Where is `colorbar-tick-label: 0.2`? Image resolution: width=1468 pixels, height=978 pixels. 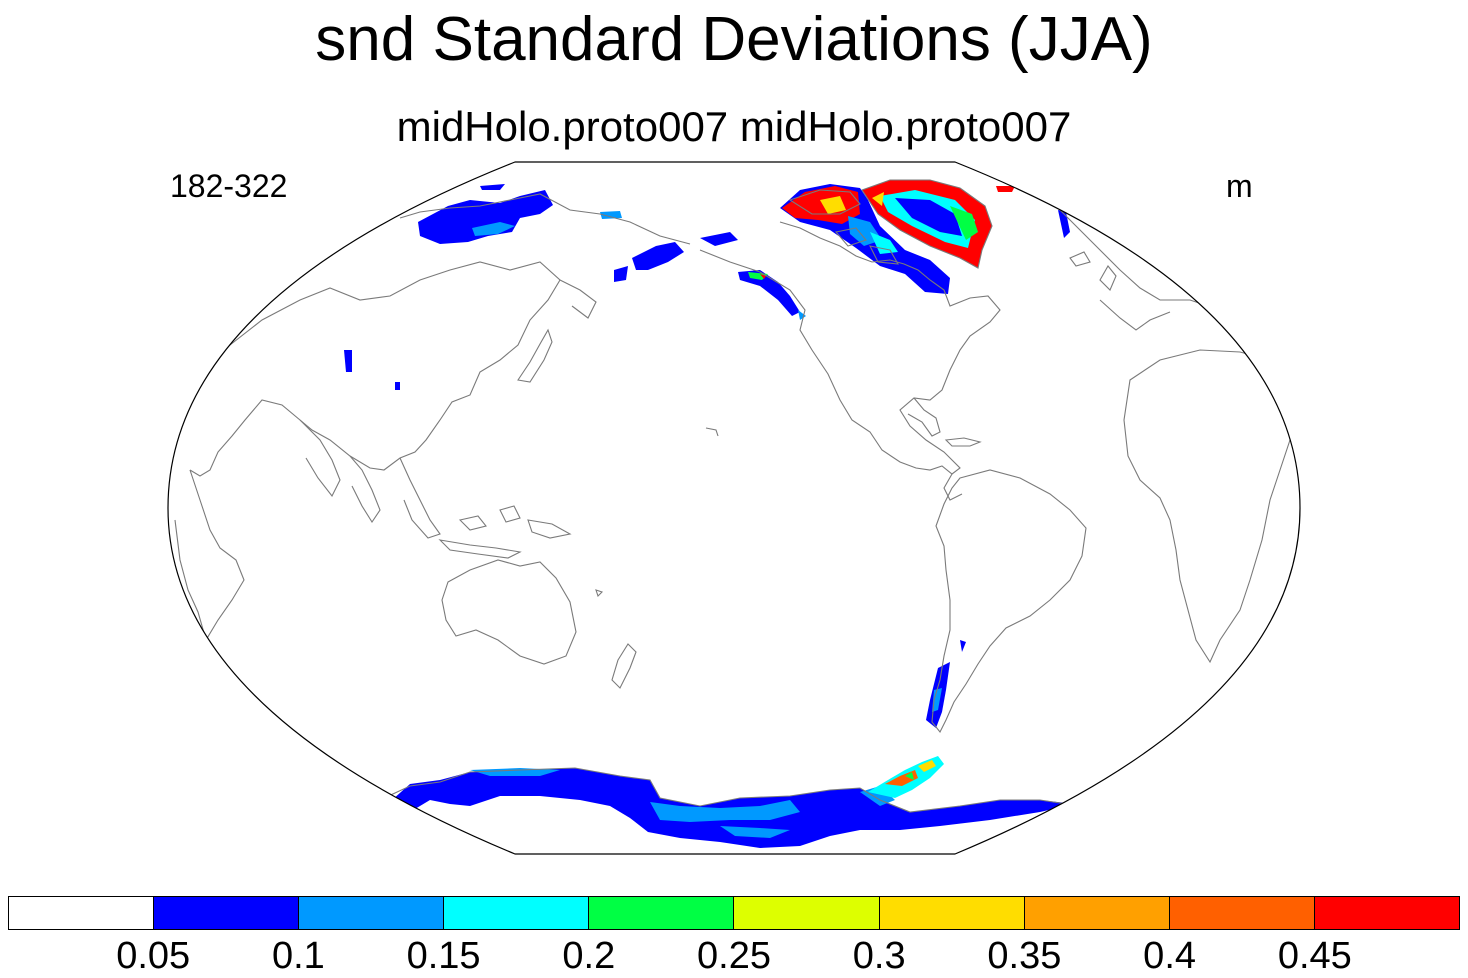 colorbar-tick-label: 0.2 is located at coordinates (589, 956).